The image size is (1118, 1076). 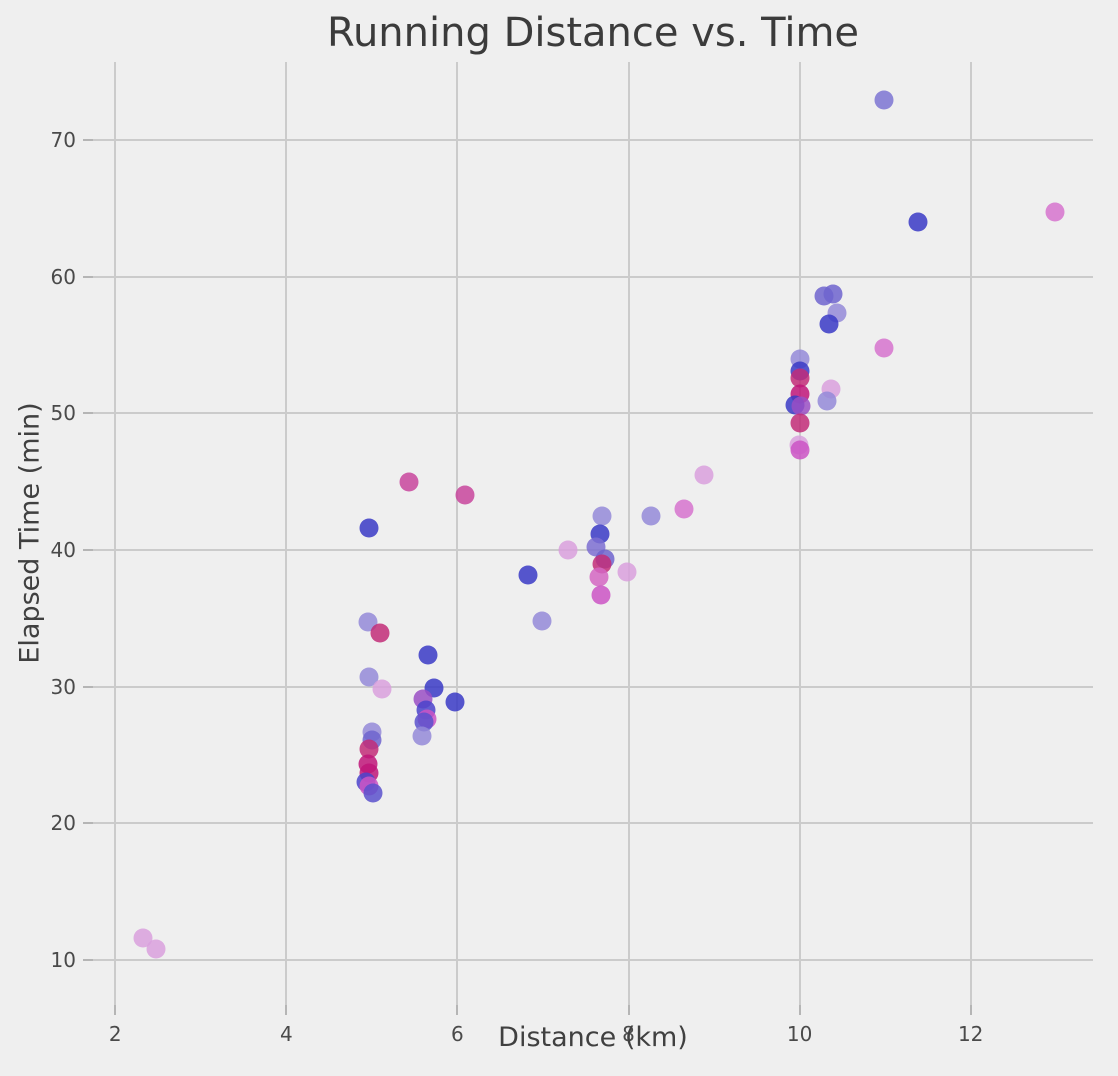 What do you see at coordinates (799, 1034) in the screenshot?
I see `x-tick-label-10: 10` at bounding box center [799, 1034].